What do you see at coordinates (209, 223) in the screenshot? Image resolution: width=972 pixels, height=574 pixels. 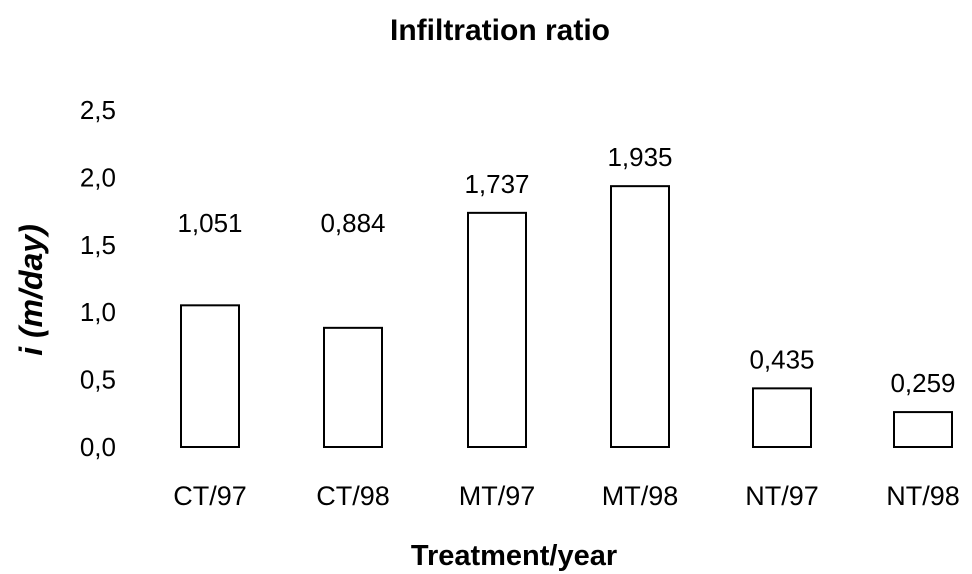 I see `data-label: 1,051` at bounding box center [209, 223].